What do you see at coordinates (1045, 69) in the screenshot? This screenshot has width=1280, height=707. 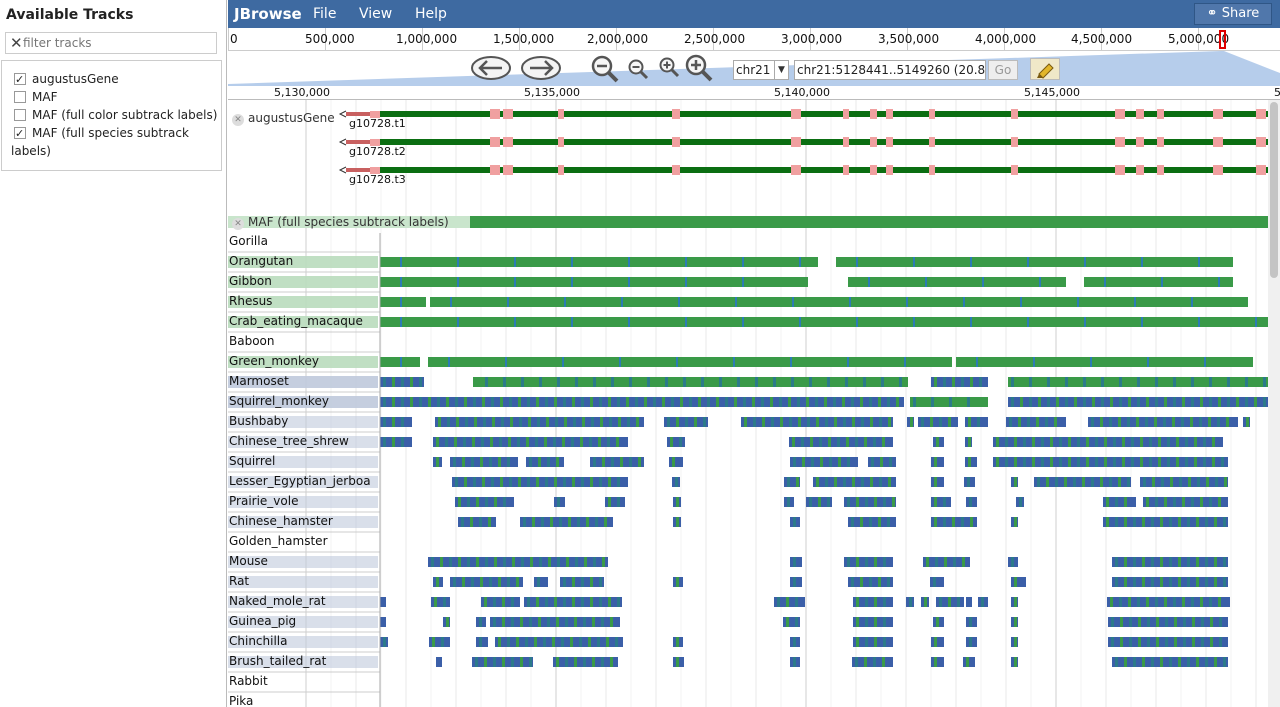 I see `highlight-button` at bounding box center [1045, 69].